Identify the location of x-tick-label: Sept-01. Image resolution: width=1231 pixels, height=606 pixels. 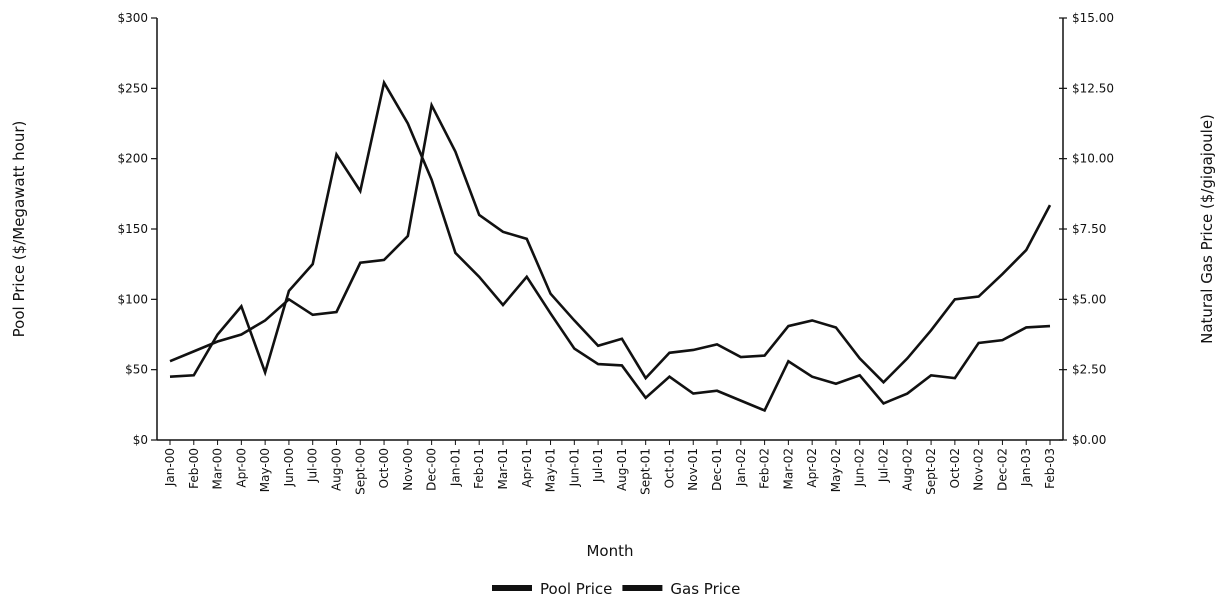
(646, 471).